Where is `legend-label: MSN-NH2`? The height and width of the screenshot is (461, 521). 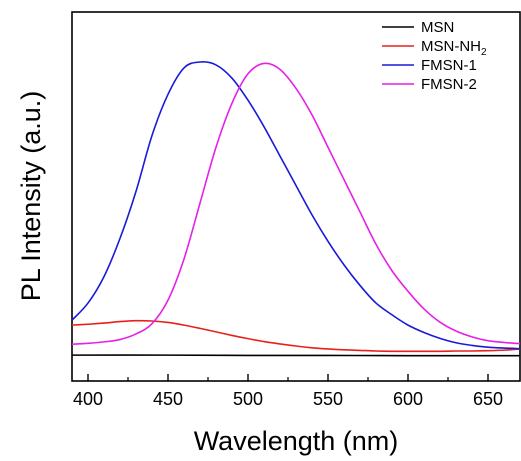 legend-label: MSN-NH2 is located at coordinates (454, 48).